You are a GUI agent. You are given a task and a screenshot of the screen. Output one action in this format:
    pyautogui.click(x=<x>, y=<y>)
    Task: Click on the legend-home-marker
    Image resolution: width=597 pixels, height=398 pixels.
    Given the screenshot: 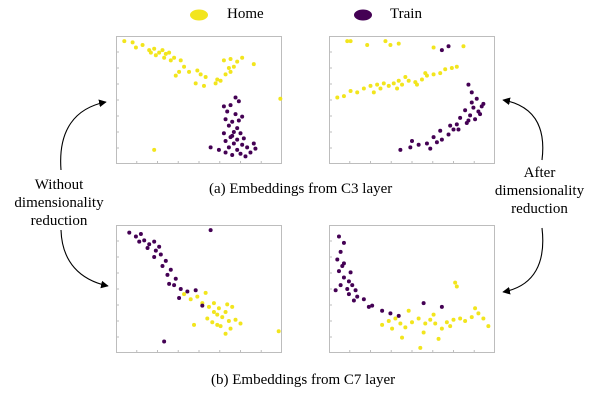 What is the action you would take?
    pyautogui.click(x=199, y=15)
    